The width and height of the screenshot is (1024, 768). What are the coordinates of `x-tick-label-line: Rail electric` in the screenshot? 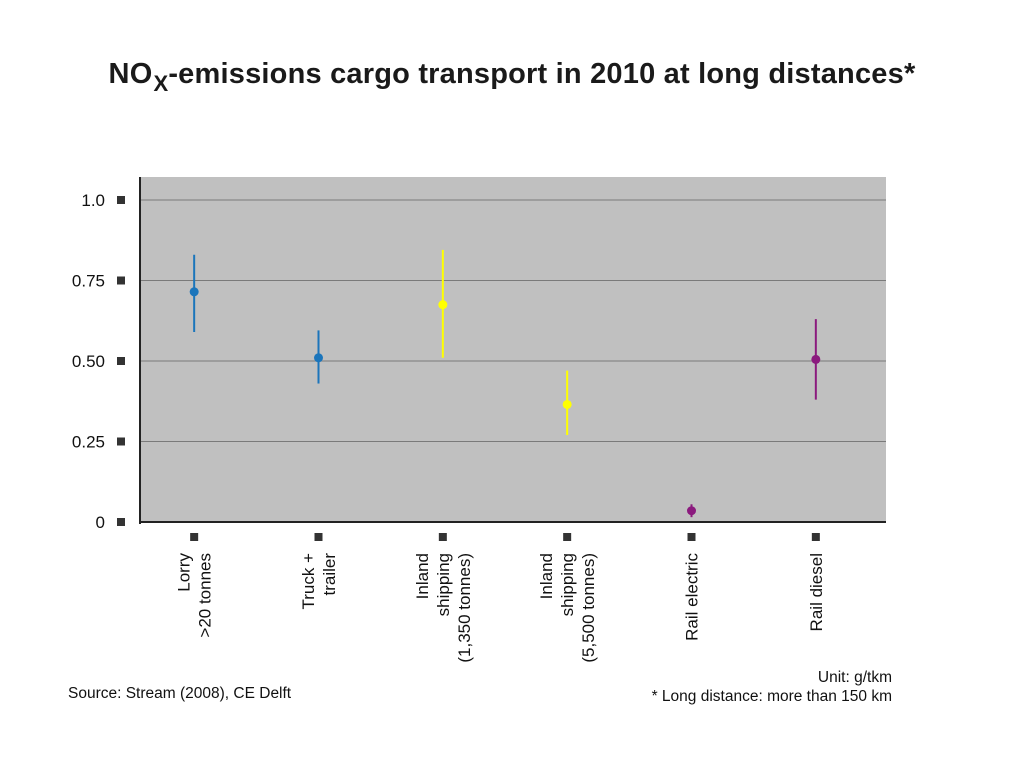 It's located at (692, 597).